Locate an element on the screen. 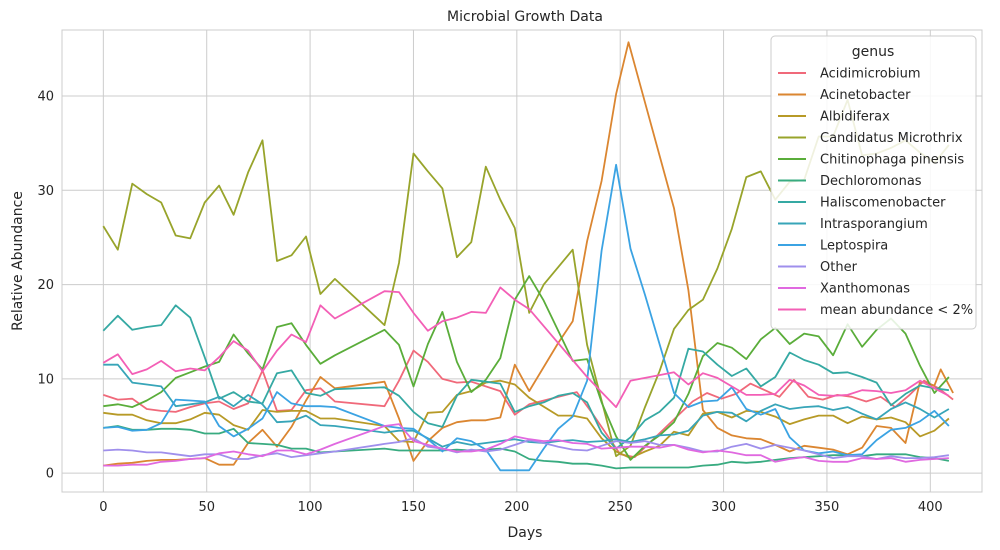 The width and height of the screenshot is (1000, 550). x-tick-label-1: 50 is located at coordinates (206, 507).